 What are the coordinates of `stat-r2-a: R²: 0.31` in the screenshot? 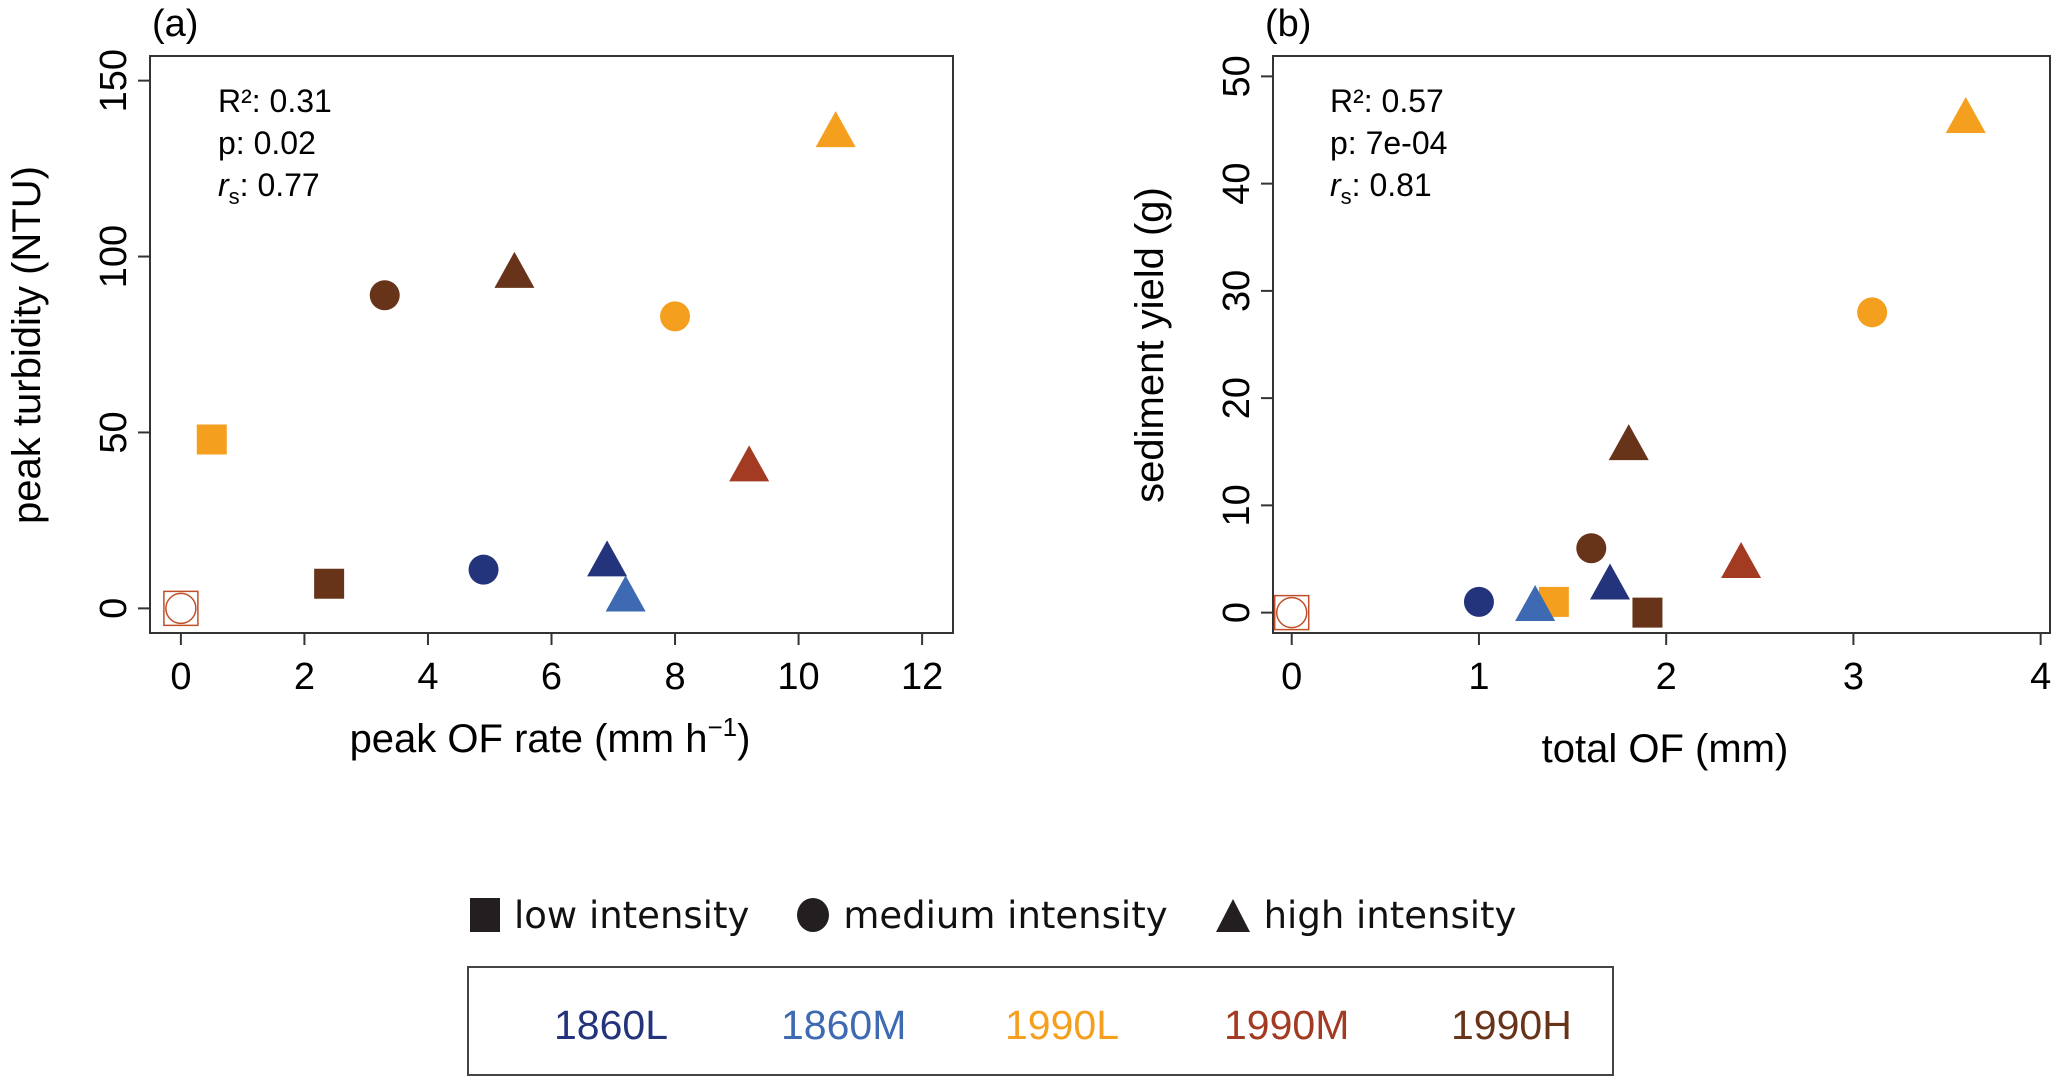 It's located at (275, 101).